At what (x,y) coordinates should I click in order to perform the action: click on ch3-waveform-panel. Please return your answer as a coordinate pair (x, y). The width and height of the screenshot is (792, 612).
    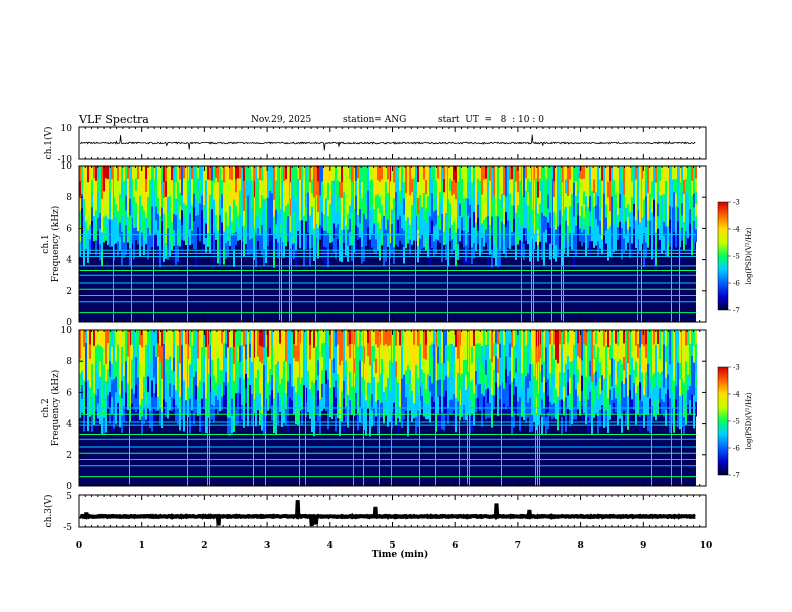
    Looking at the image, I should click on (392, 511).